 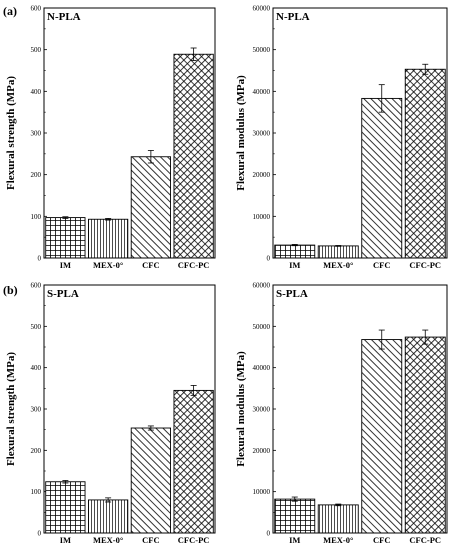 What do you see at coordinates (10, 11) in the screenshot?
I see `row-label-a: (a)` at bounding box center [10, 11].